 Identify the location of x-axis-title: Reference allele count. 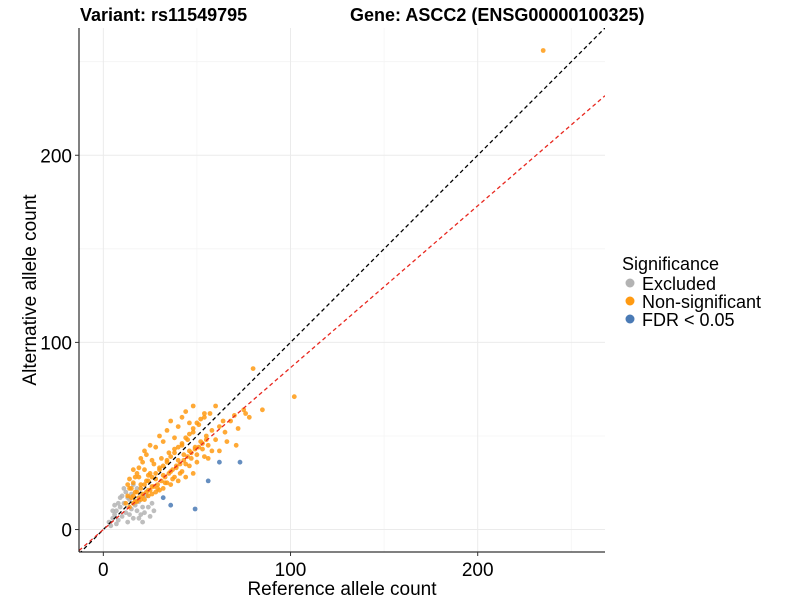
(342, 589).